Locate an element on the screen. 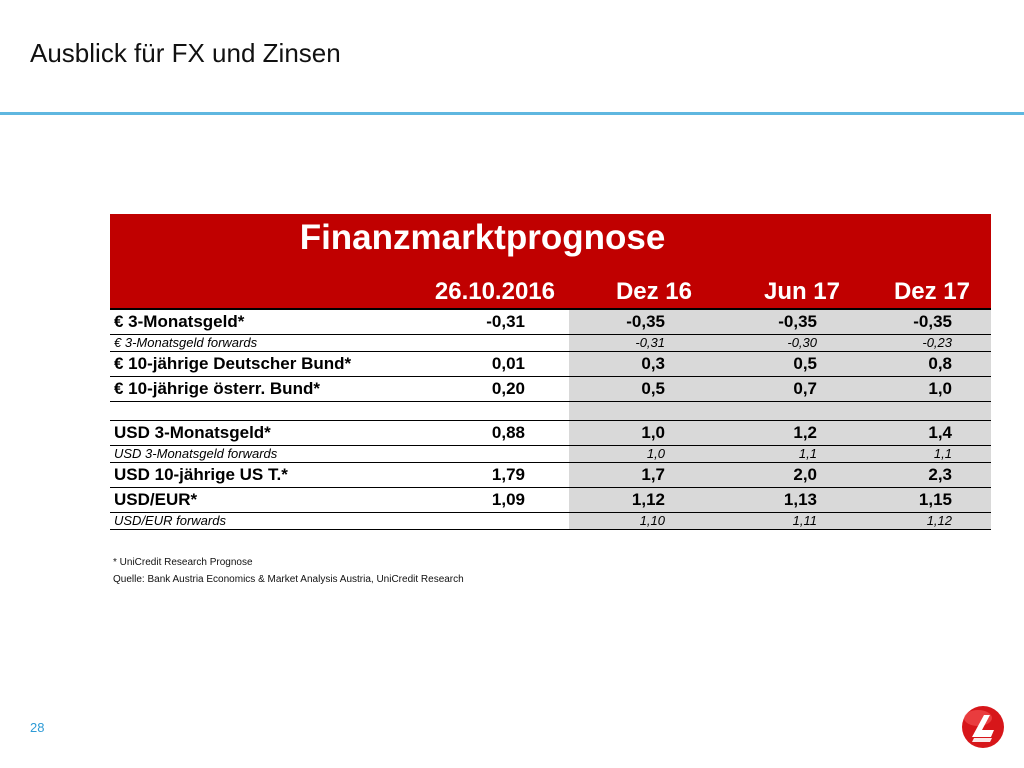 Image resolution: width=1024 pixels, height=768 pixels. value-cell: 0,20 is located at coordinates (508, 388).